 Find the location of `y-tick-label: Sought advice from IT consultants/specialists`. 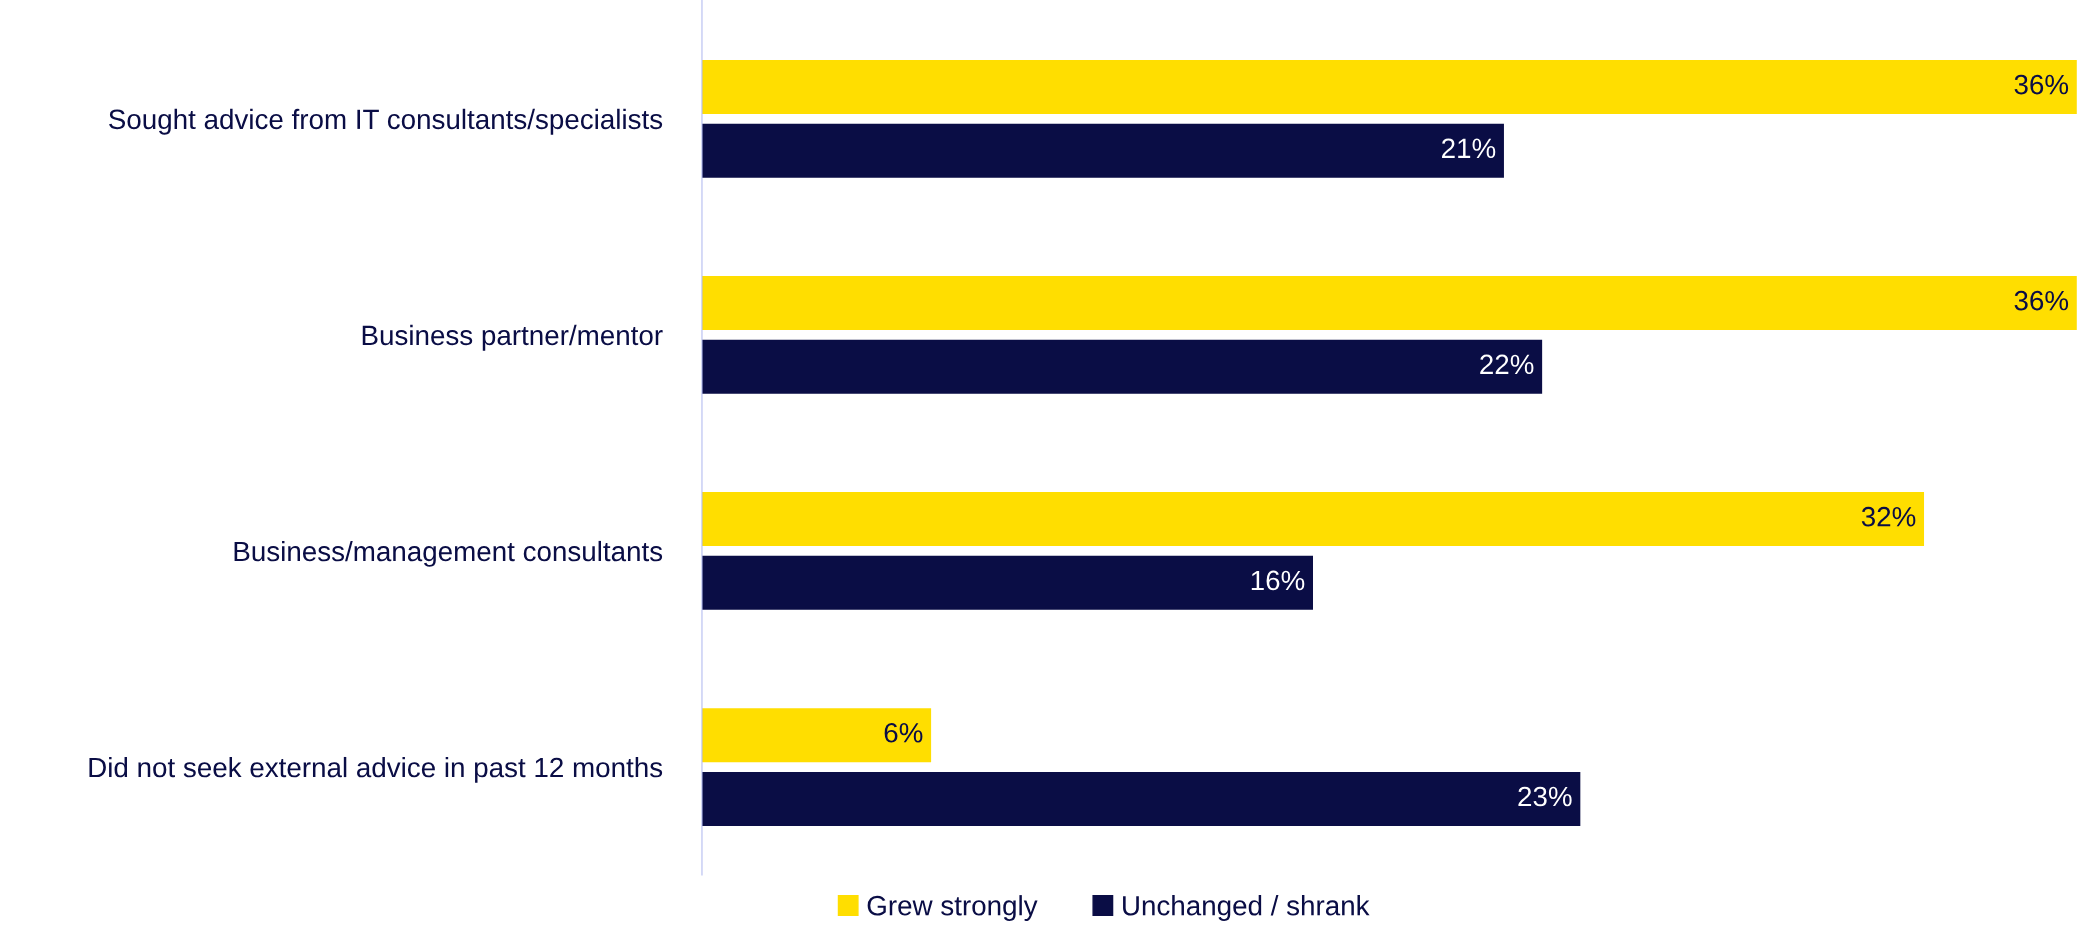

y-tick-label: Sought advice from IT consultants/specialists is located at coordinates (386, 121).